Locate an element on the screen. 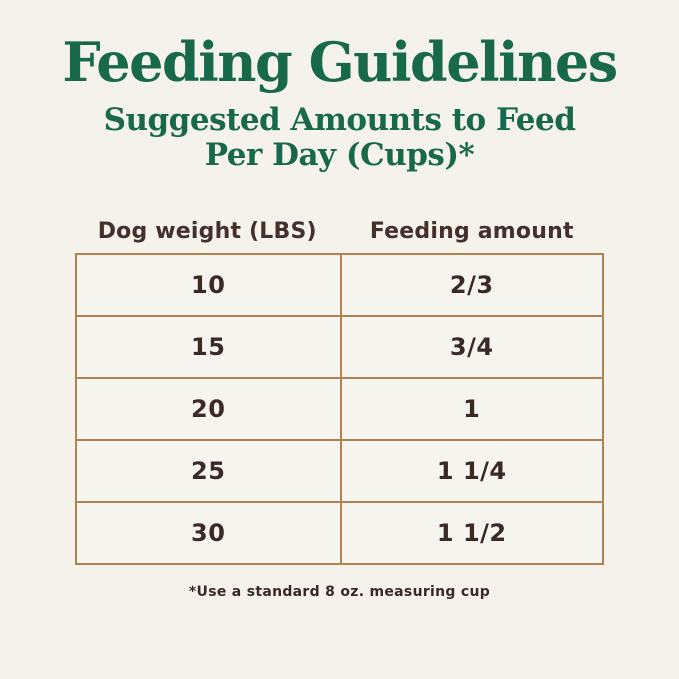 Image resolution: width=679 pixels, height=679 pixels. column-header-dog-weight: Dog weight (LBS) is located at coordinates (207, 232).